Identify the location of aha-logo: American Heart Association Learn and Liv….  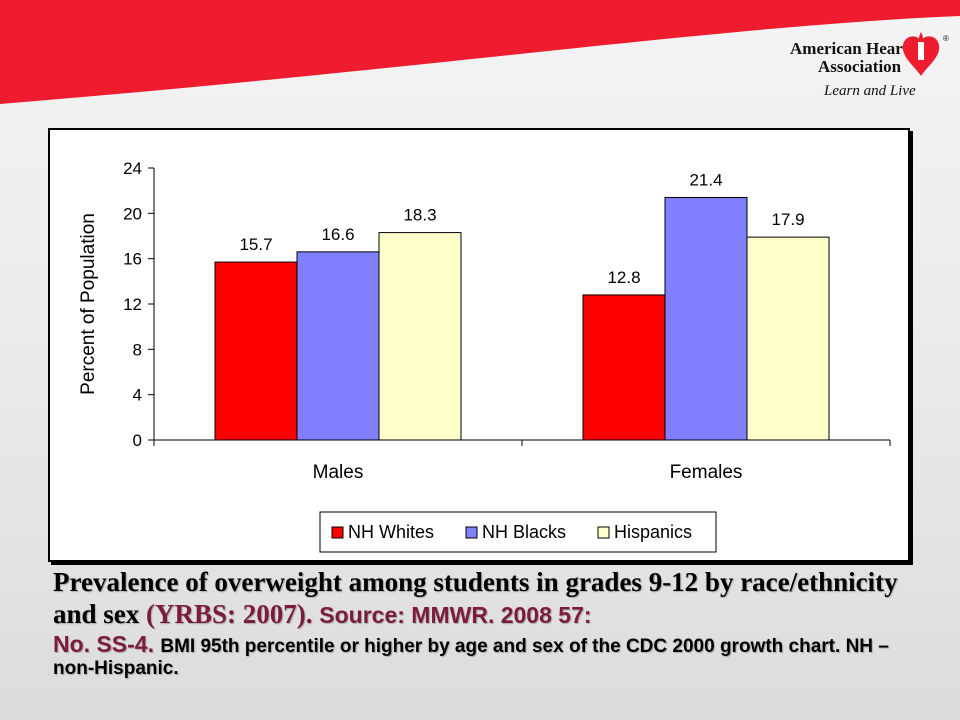
(869, 65).